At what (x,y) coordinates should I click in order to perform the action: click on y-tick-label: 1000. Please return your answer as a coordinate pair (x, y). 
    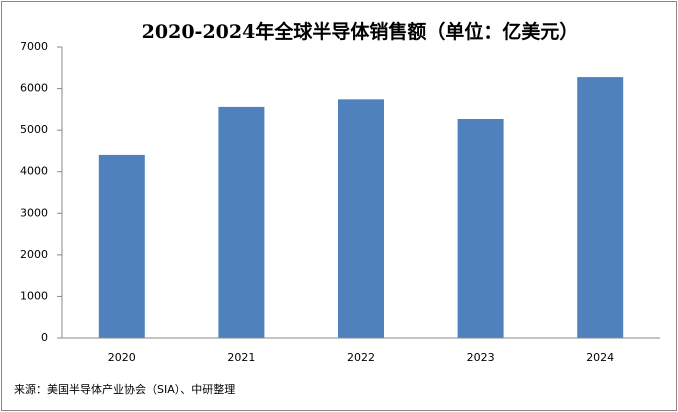
    Looking at the image, I should click on (34, 295).